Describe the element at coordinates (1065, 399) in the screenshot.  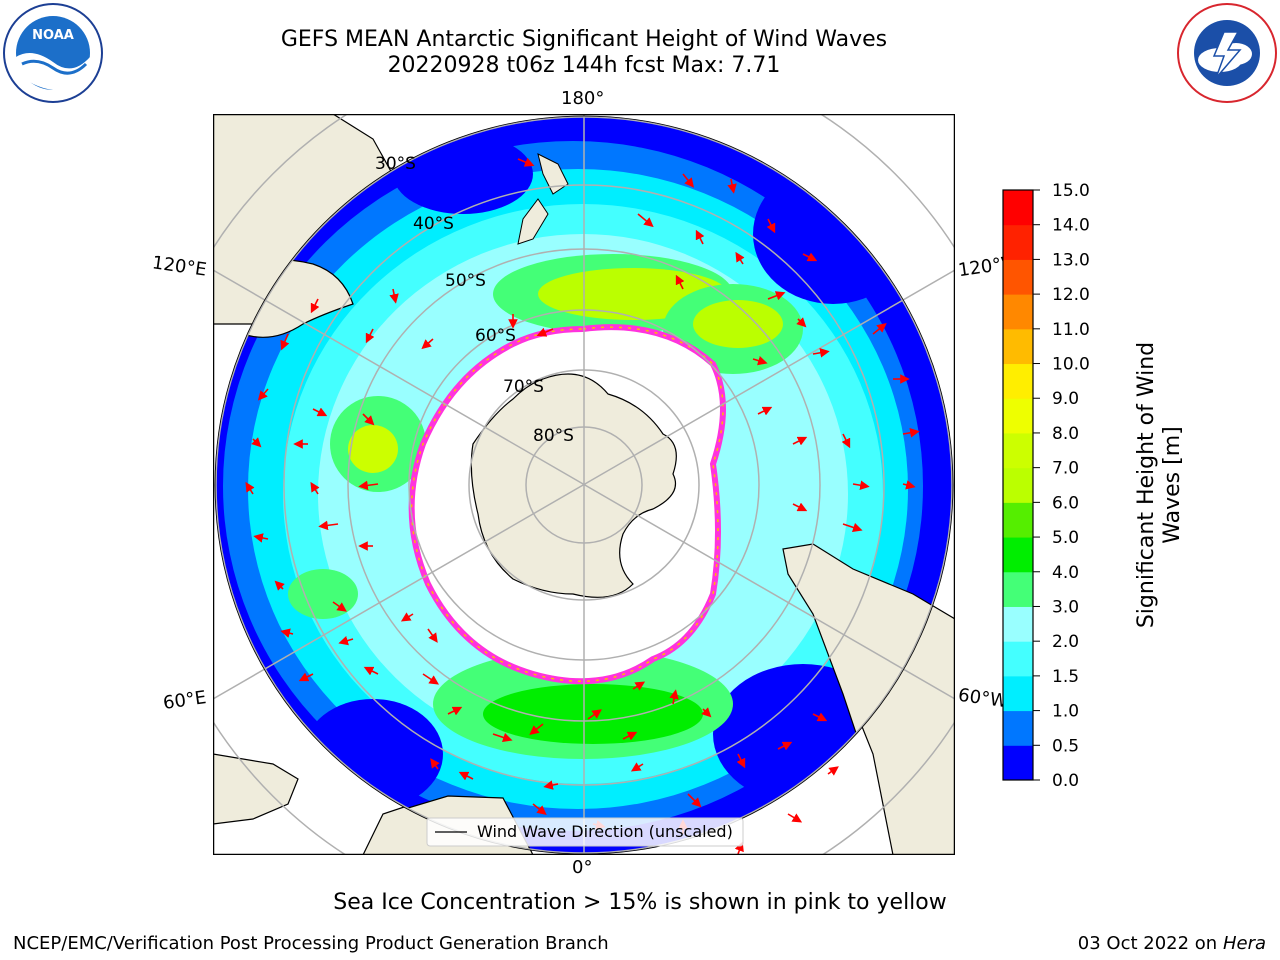
I see `colorbar-tick-label: 9.0` at that location.